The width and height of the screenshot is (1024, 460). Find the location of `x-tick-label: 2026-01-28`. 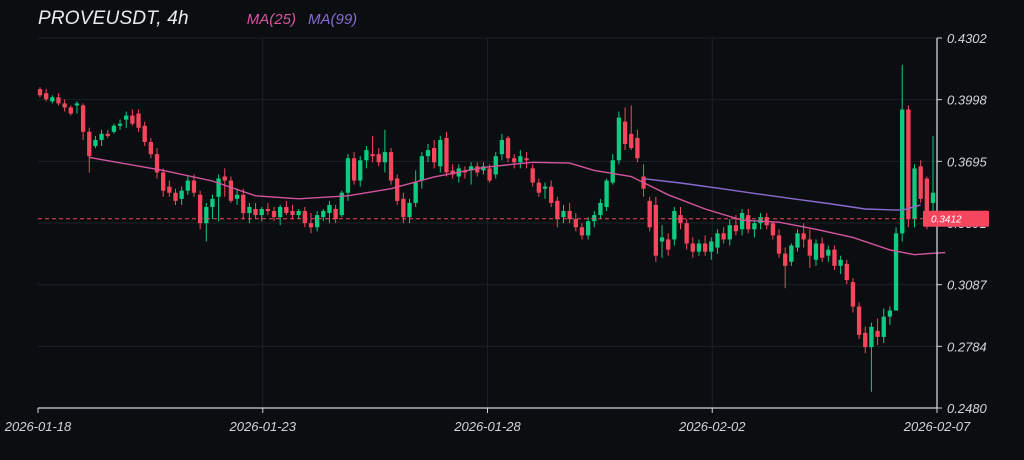

x-tick-label: 2026-01-28 is located at coordinates (487, 426).